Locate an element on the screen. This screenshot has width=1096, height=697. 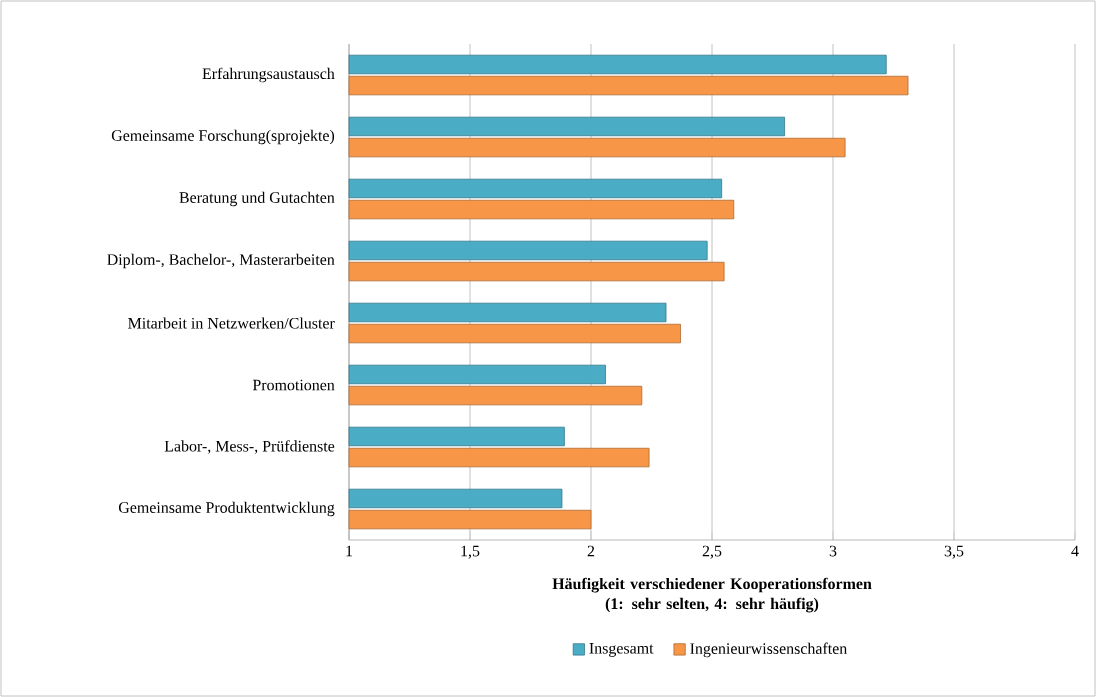
y-tick-label: Promotionen is located at coordinates (293, 385).